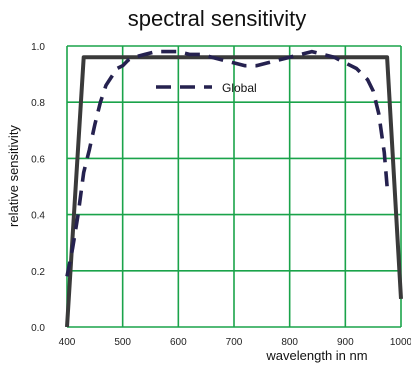  I want to click on y-tick-label: 0.4, so click(38, 216).